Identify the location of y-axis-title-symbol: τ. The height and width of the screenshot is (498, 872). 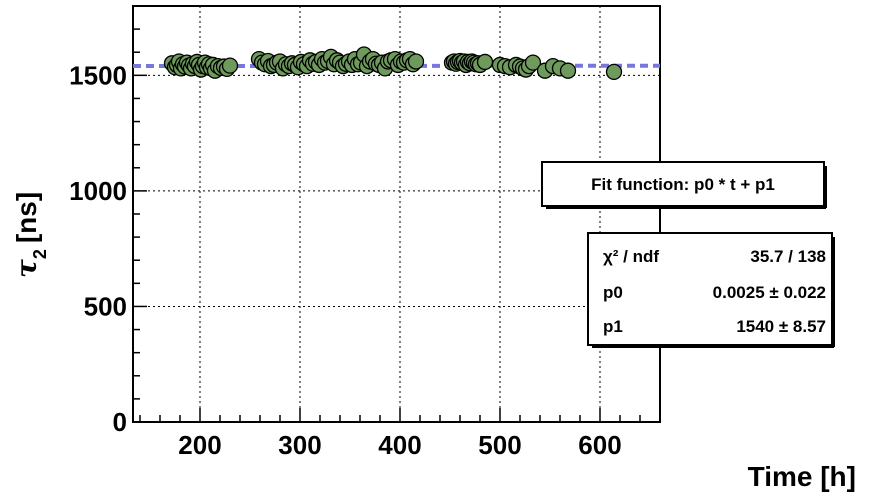
(26, 268).